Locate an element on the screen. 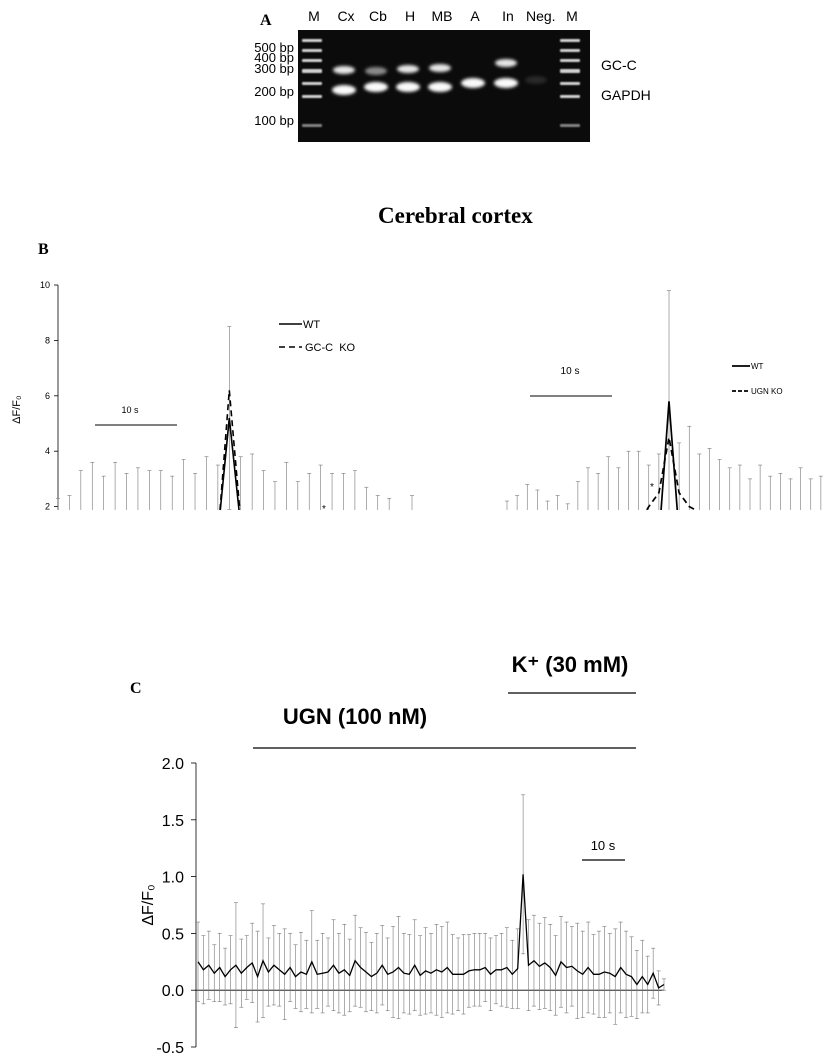  chart-b-right: 10 s WT UGN KO * is located at coordinates (664, 400).